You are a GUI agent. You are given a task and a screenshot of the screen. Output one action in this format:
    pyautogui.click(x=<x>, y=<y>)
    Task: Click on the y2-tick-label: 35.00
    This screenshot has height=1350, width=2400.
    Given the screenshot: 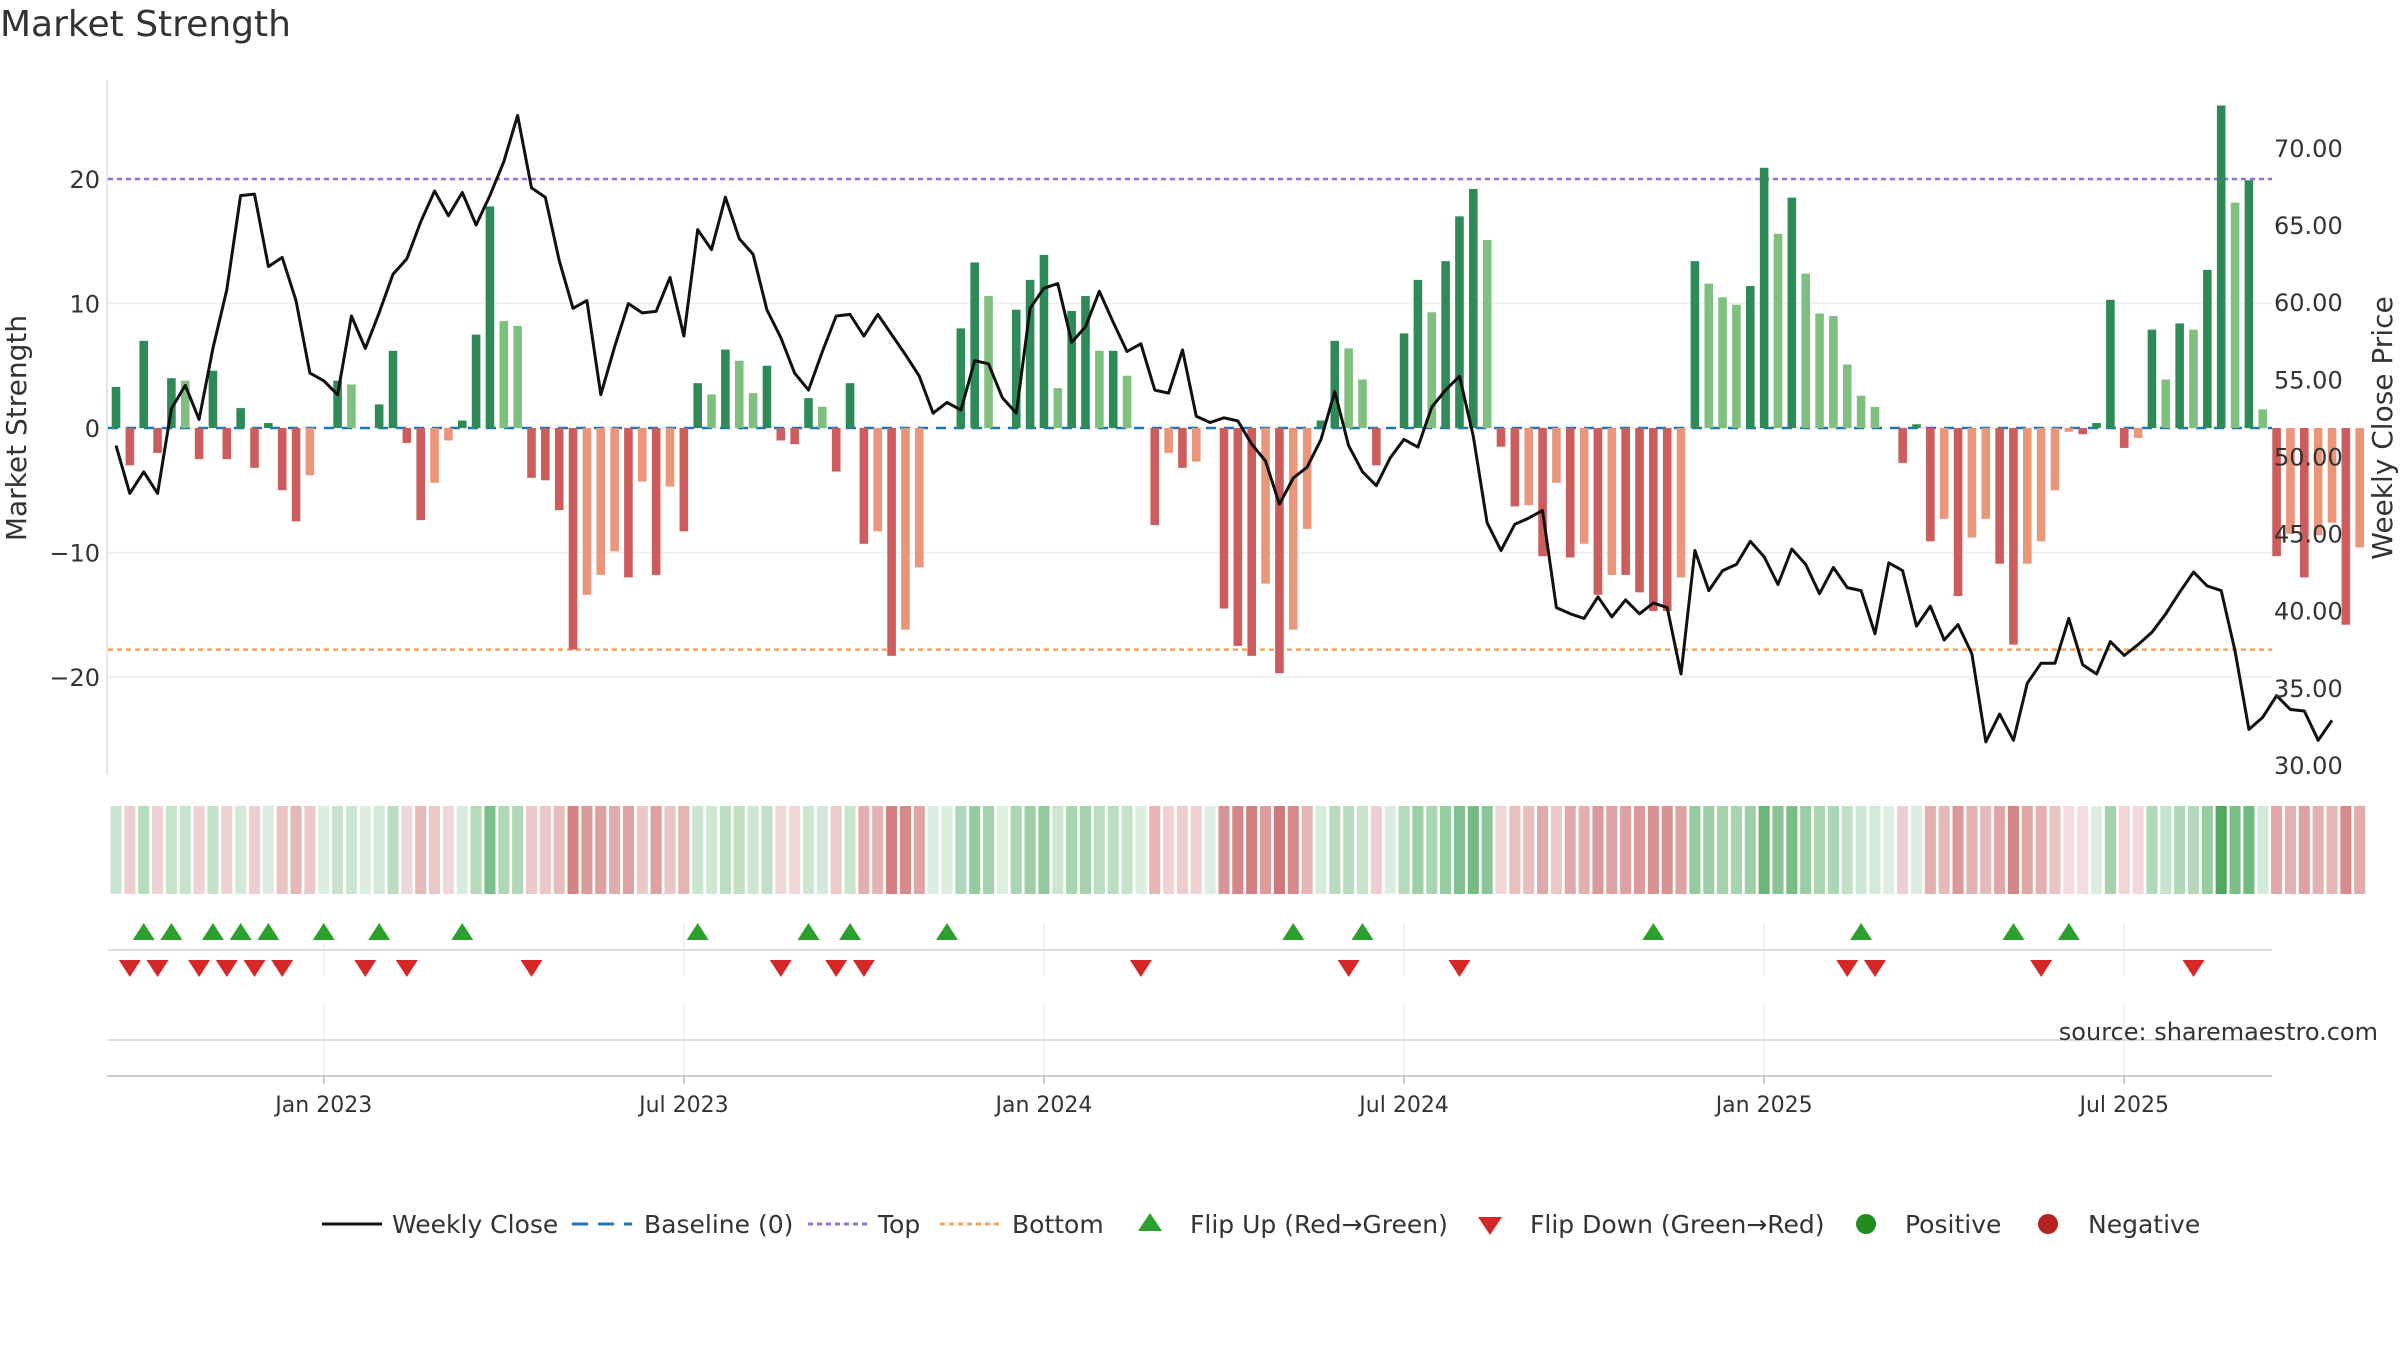 What is the action you would take?
    pyautogui.click(x=2308, y=689)
    